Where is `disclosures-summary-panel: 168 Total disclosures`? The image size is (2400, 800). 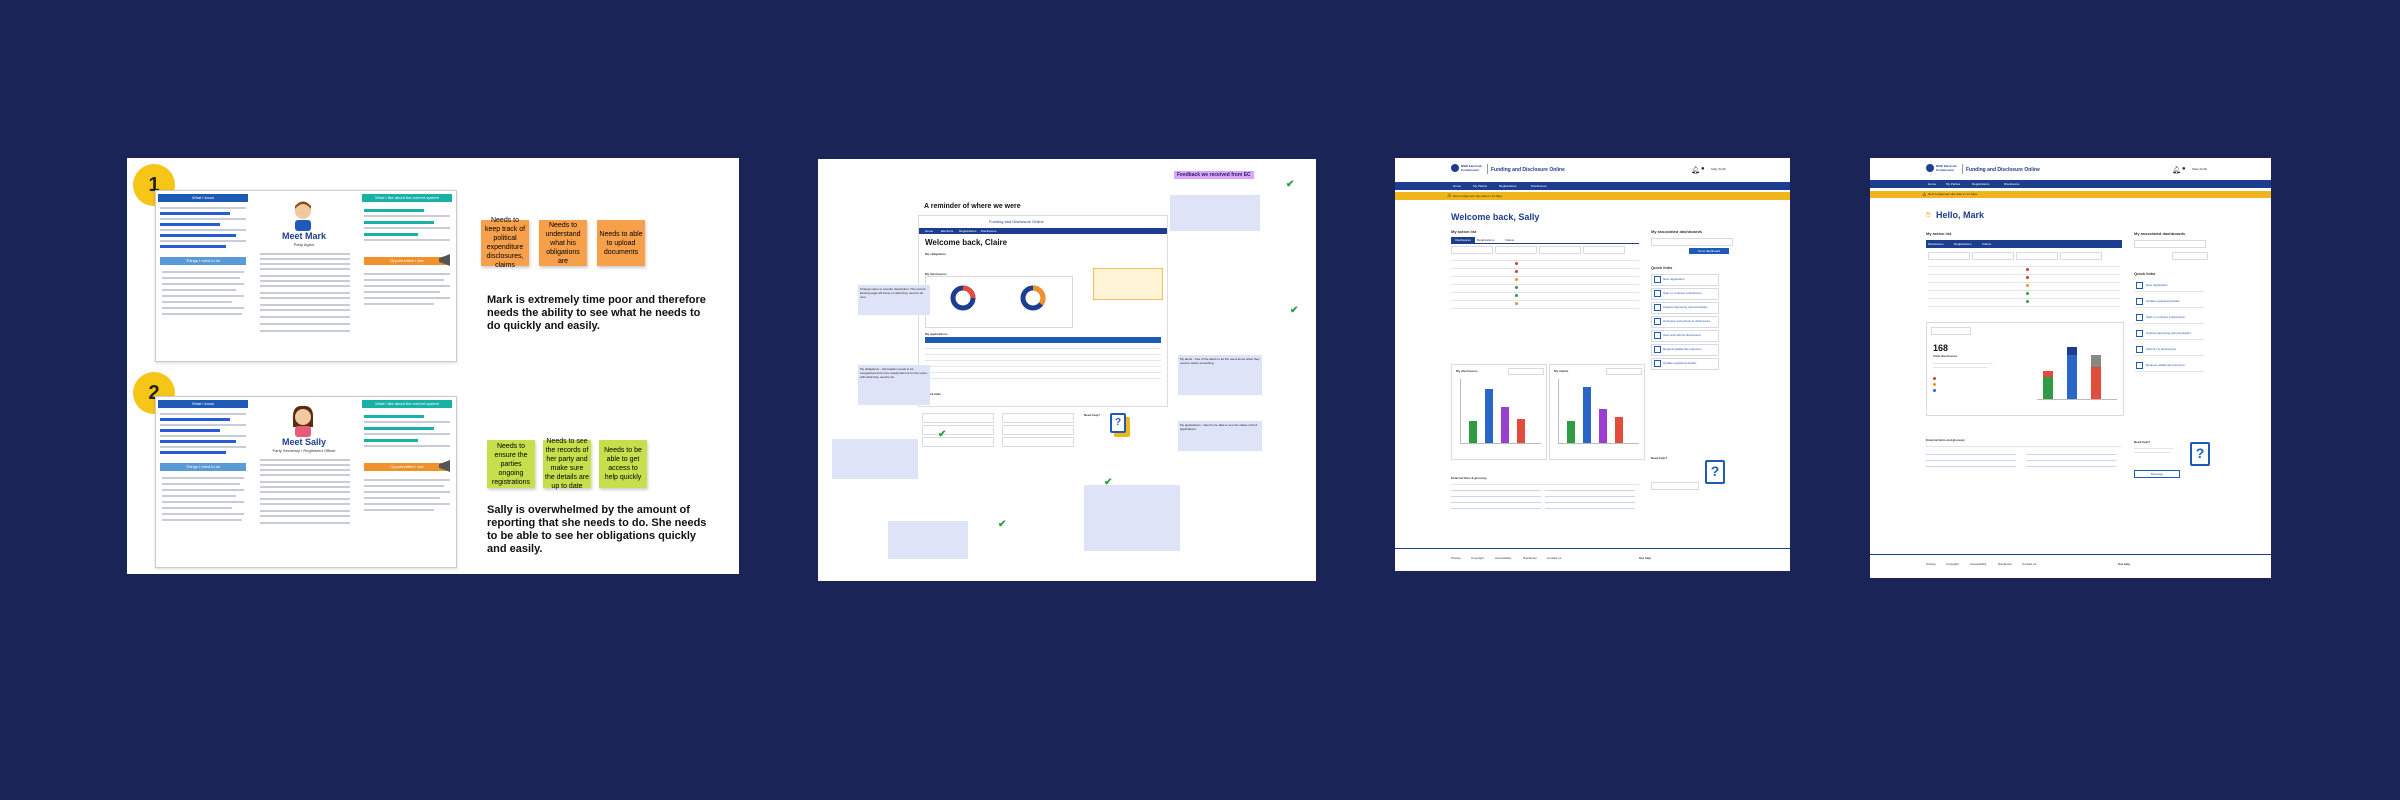 disclosures-summary-panel: 168 Total disclosures is located at coordinates (2025, 369).